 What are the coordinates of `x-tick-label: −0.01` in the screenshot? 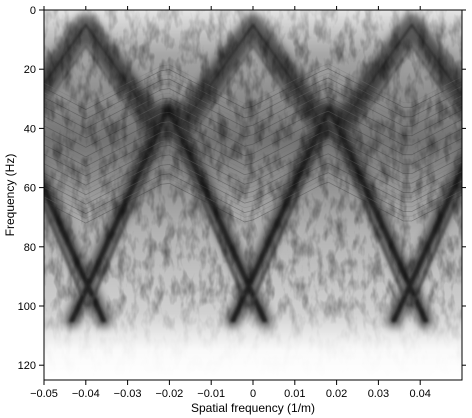 It's located at (211, 394).